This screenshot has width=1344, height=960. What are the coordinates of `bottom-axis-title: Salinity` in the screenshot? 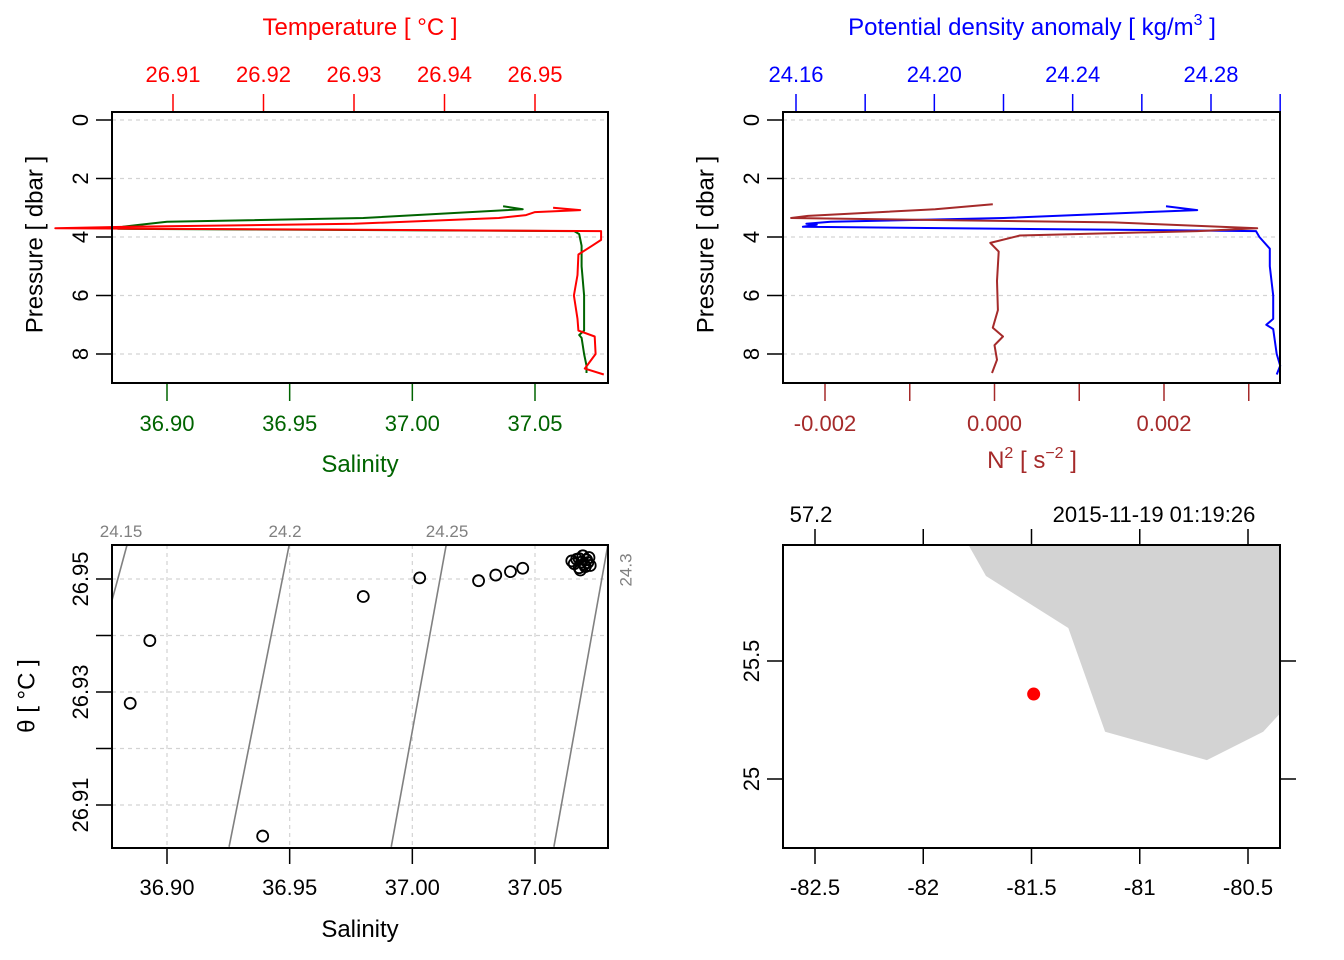 It's located at (359, 464).